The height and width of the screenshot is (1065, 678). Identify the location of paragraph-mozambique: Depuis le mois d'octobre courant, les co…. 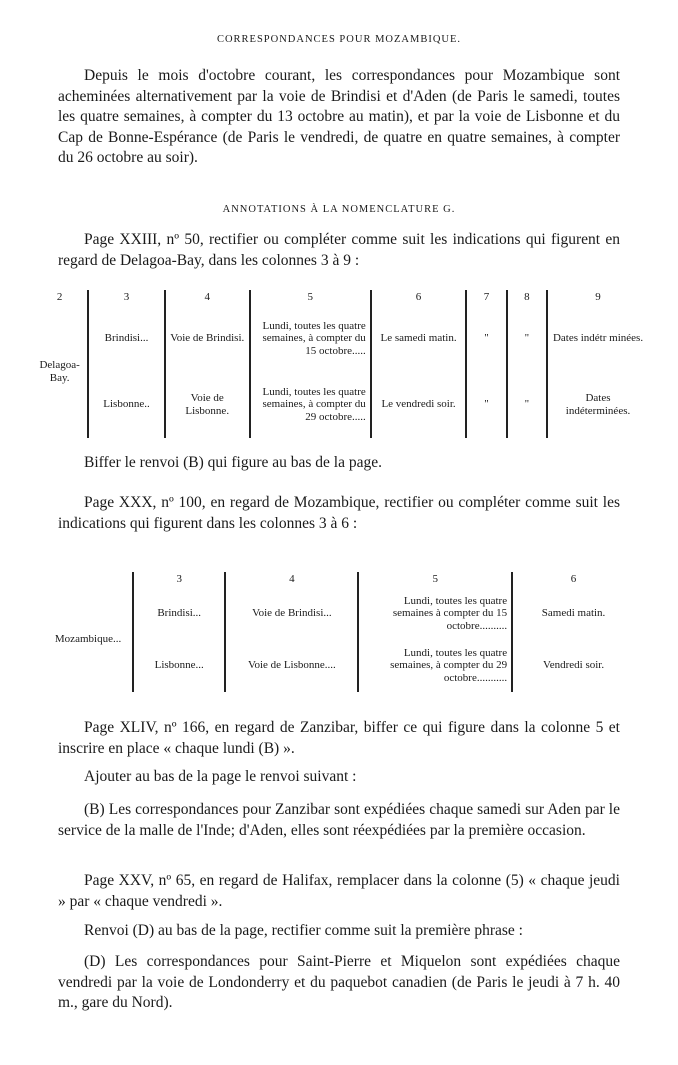
(339, 116).